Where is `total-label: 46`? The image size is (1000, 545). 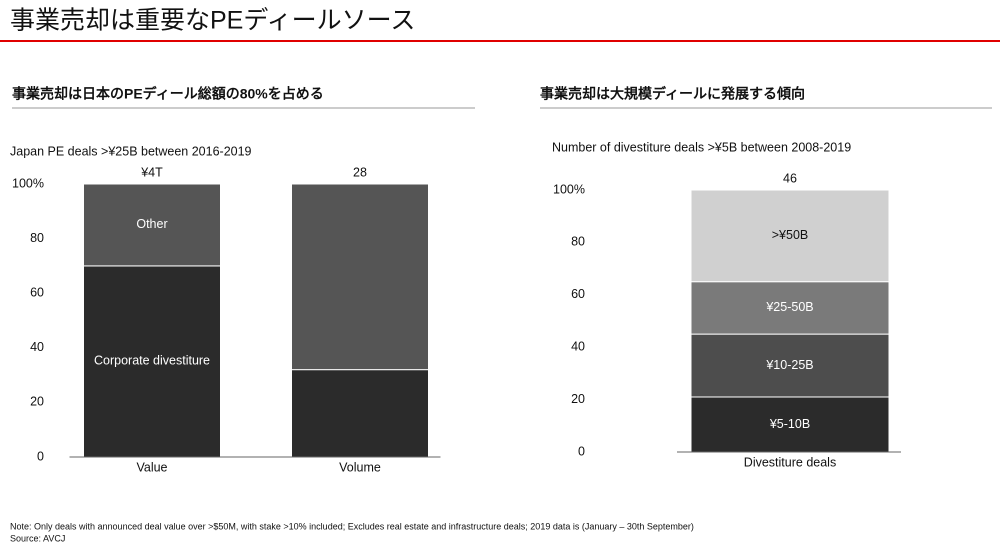
total-label: 46 is located at coordinates (790, 178).